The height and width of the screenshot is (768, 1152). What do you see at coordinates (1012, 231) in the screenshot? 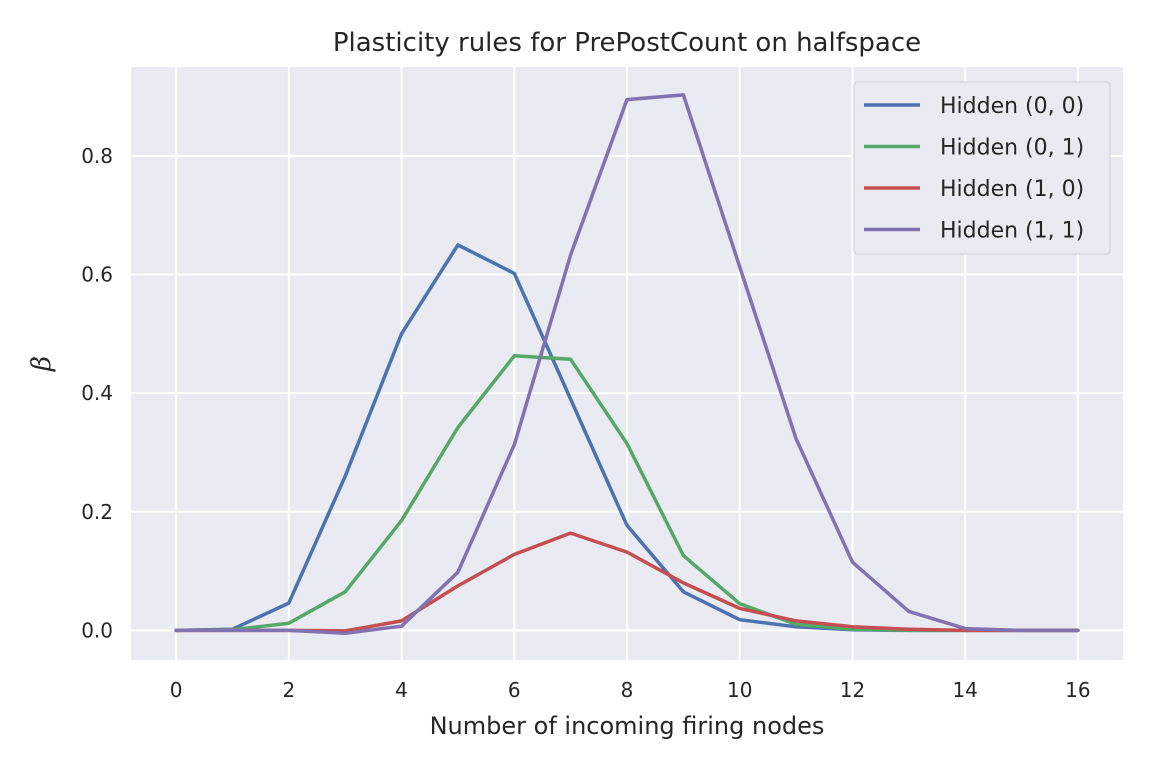
I see `legend-label-3: Hidden (1, 1)` at bounding box center [1012, 231].